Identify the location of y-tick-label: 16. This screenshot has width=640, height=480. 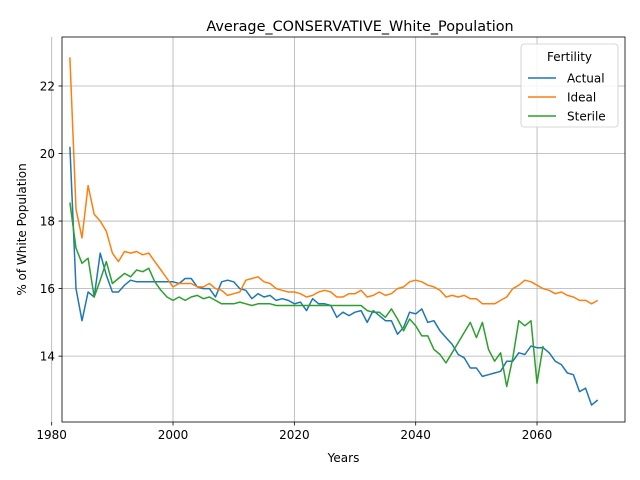
(47, 289).